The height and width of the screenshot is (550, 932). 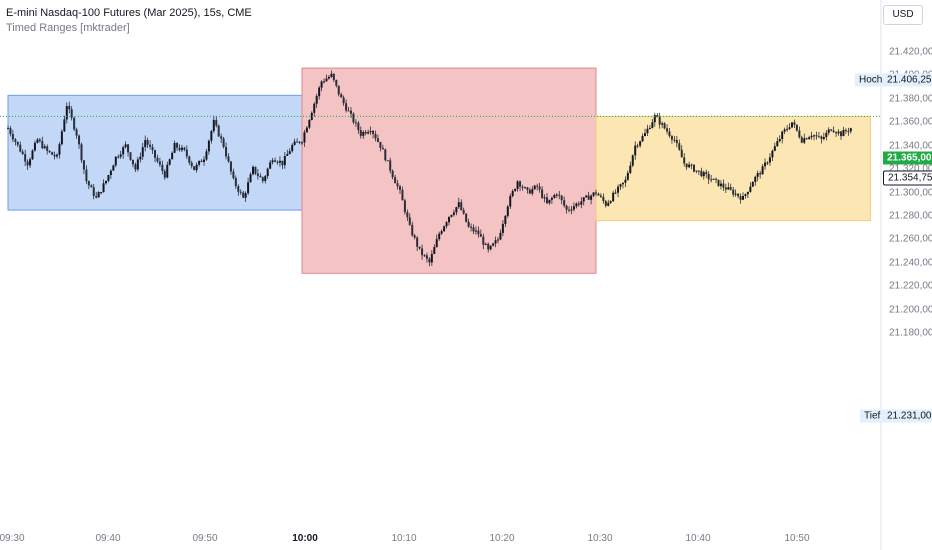 What do you see at coordinates (910, 310) in the screenshot?
I see `price-tick-label: 21.200,00` at bounding box center [910, 310].